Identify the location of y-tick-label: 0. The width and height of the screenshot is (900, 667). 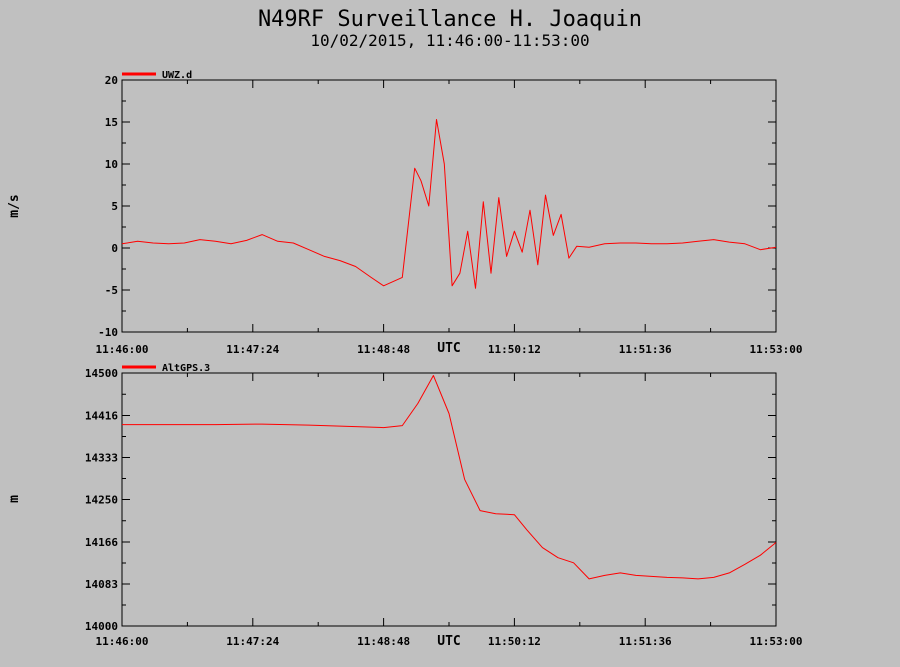
(114, 248).